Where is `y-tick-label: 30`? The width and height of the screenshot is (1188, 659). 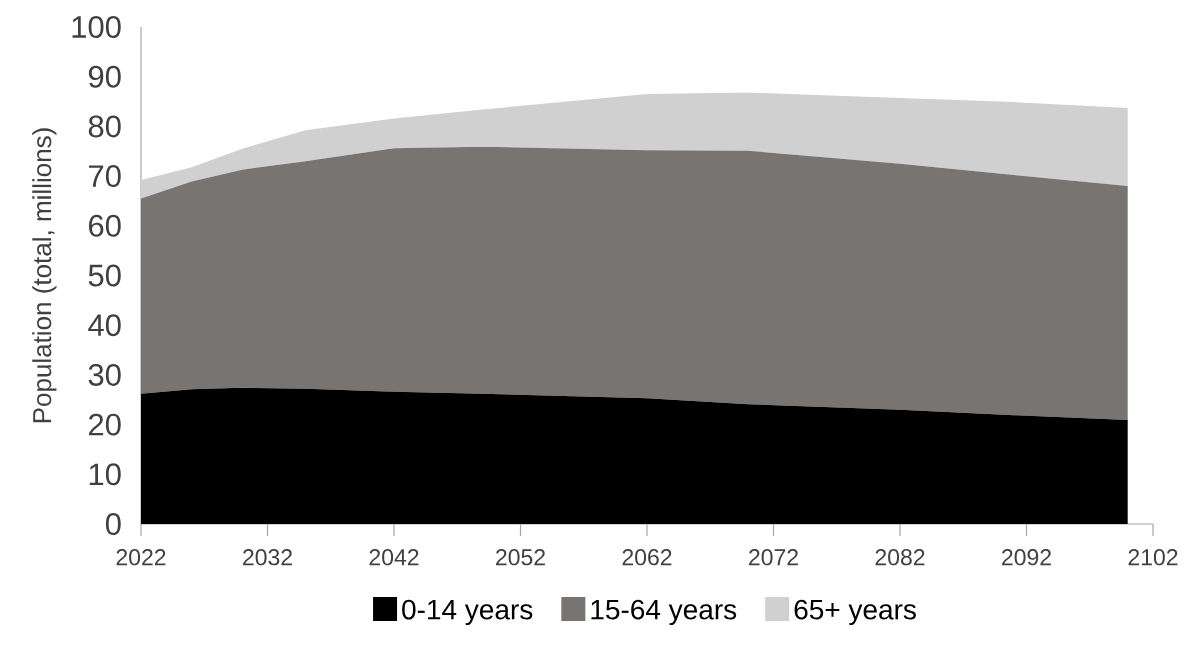 y-tick-label: 30 is located at coordinates (104, 374).